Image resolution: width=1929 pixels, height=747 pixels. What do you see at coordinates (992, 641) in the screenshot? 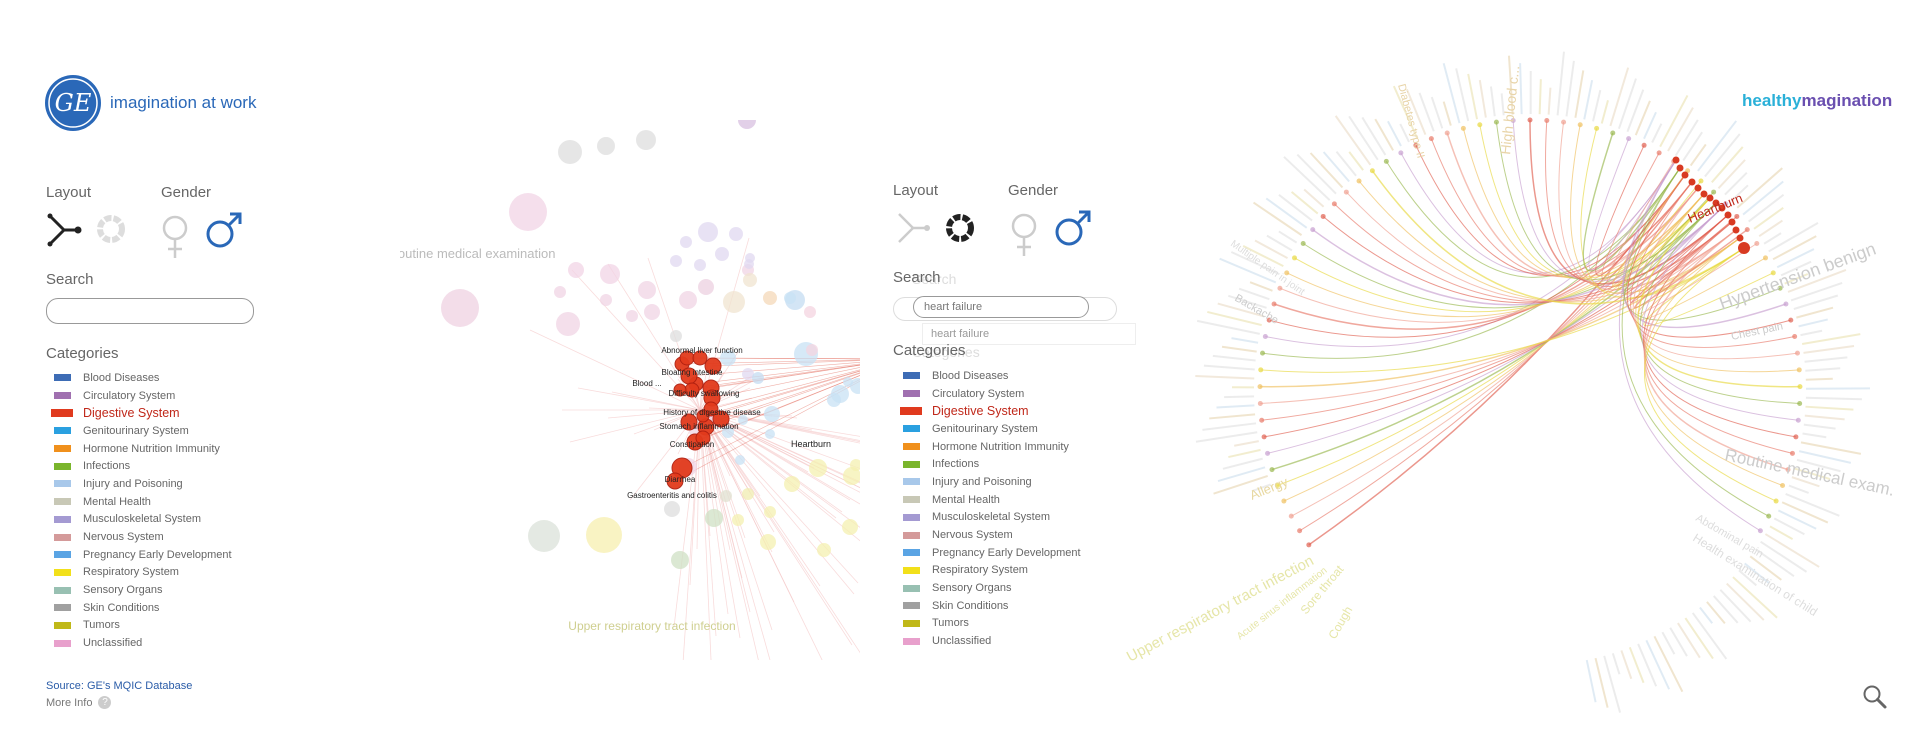
I see `category-2-item: Unclassified` at bounding box center [992, 641].